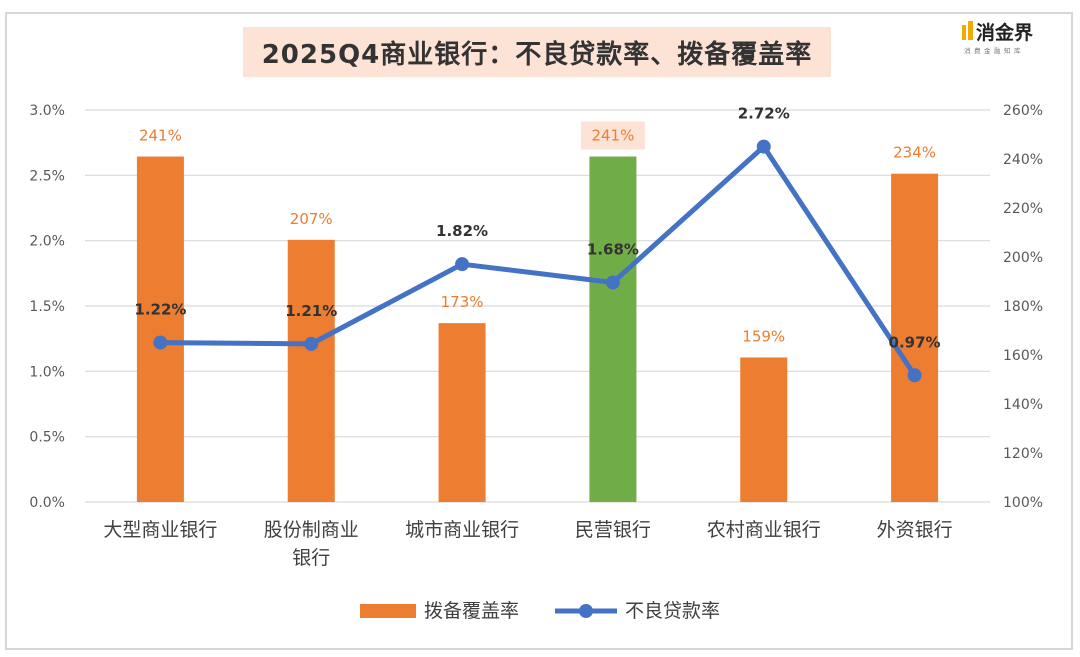 The height and width of the screenshot is (657, 1080). Describe the element at coordinates (613, 249) in the screenshot. I see `data-label-npl: 1.68%` at that location.